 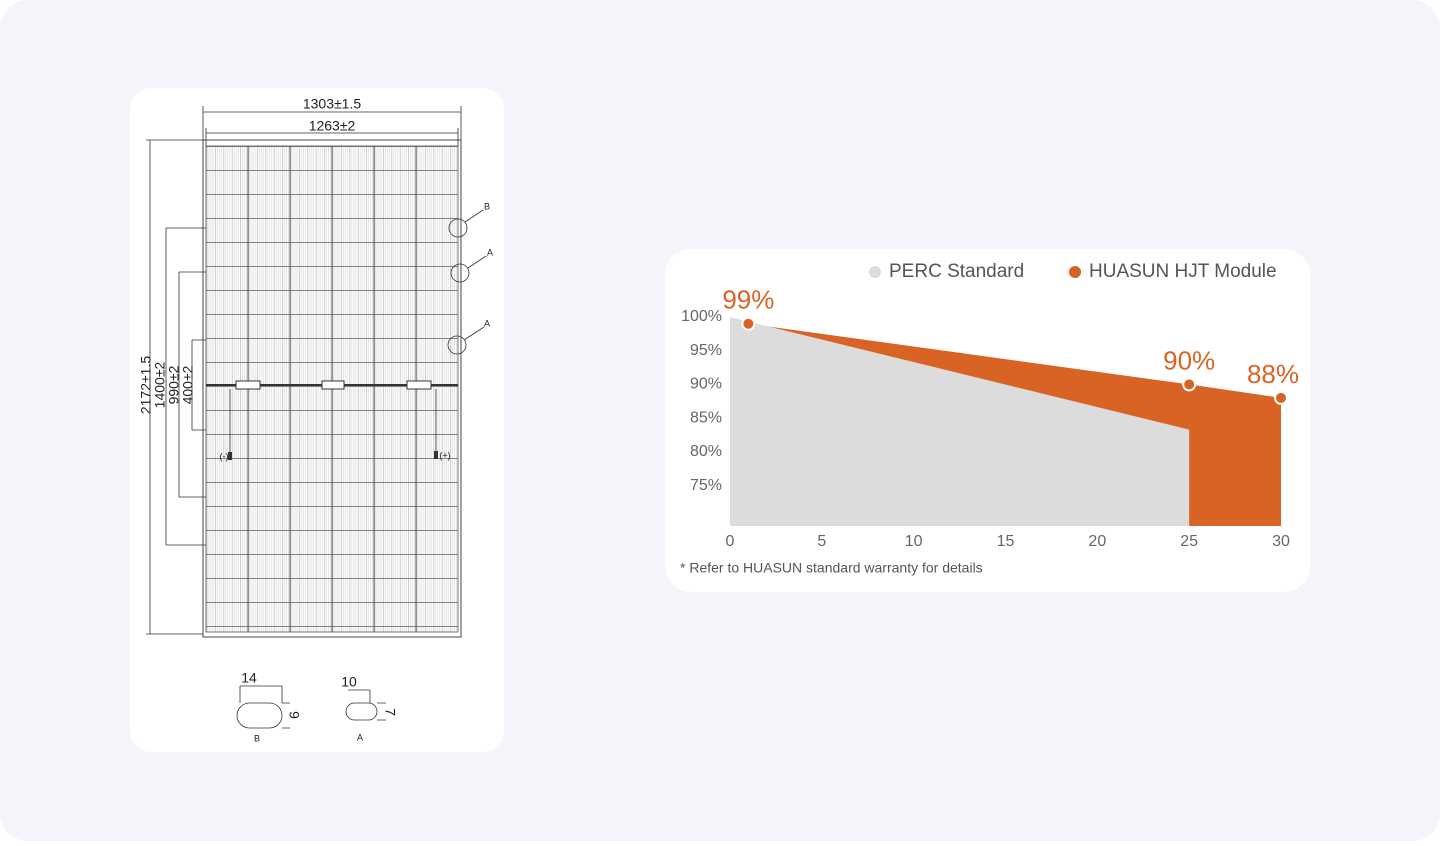 What do you see at coordinates (748, 300) in the screenshot?
I see `value-label: 99%` at bounding box center [748, 300].